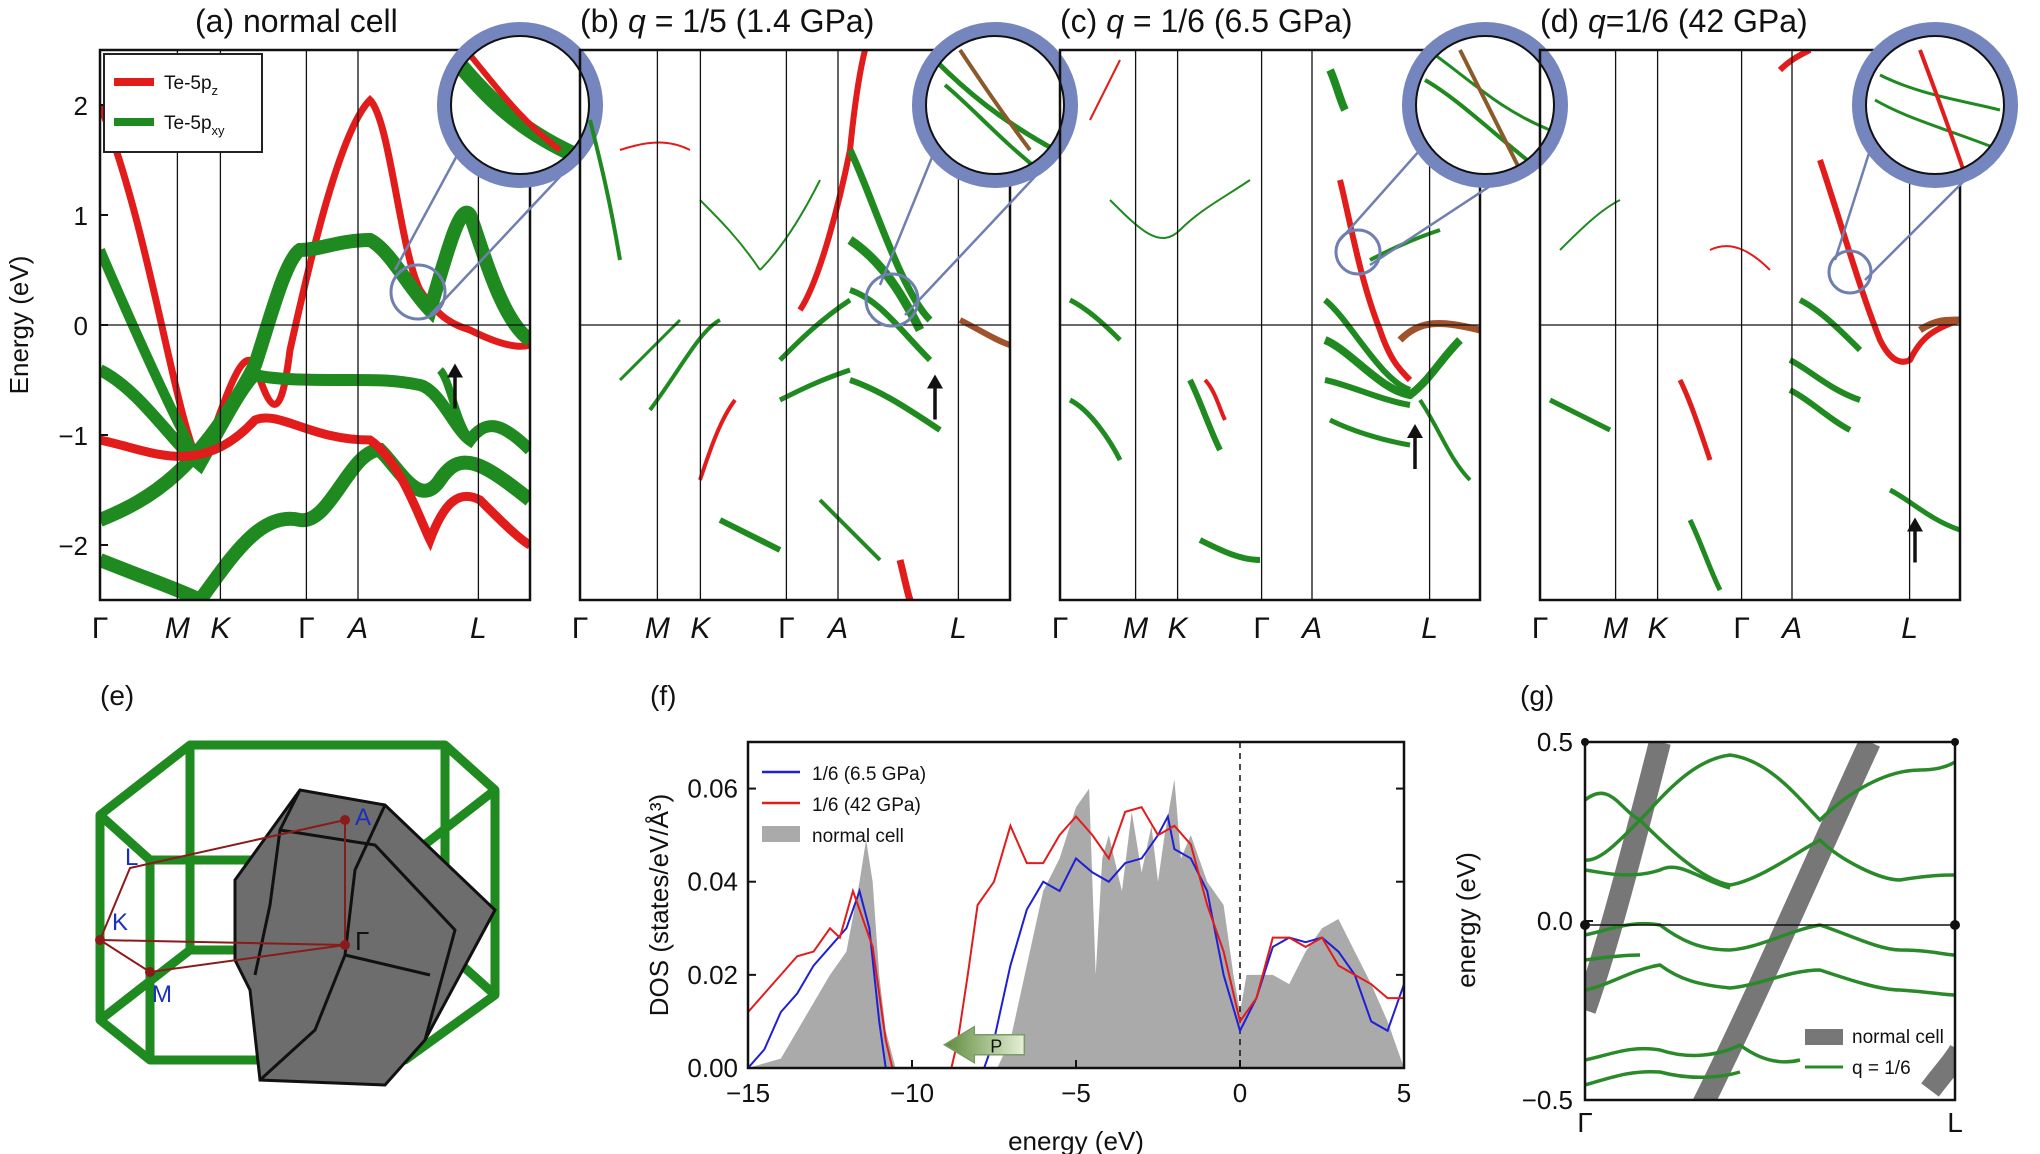 Image resolution: width=2040 pixels, height=1154 pixels. I want to click on legend-label-pz: Te-5pz, so click(191, 85).